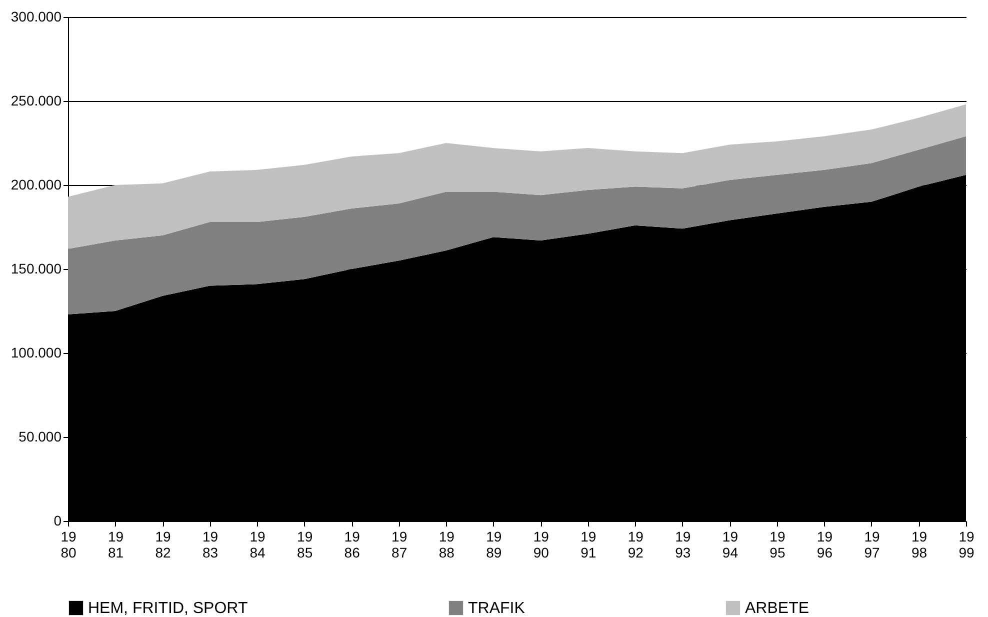 Image resolution: width=988 pixels, height=617 pixels. What do you see at coordinates (778, 544) in the screenshot?
I see `x-tick-label: 1995` at bounding box center [778, 544].